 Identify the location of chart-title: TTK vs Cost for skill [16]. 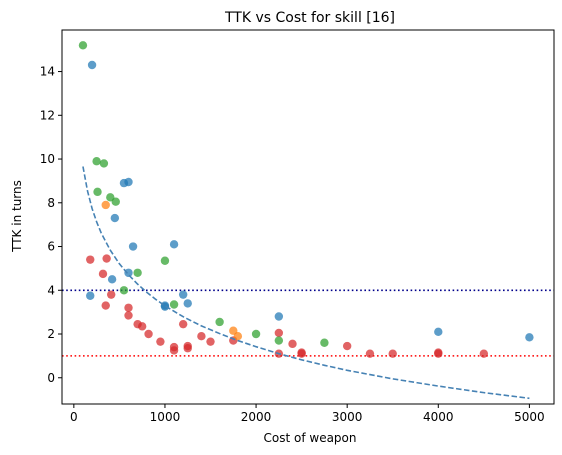
(309, 18).